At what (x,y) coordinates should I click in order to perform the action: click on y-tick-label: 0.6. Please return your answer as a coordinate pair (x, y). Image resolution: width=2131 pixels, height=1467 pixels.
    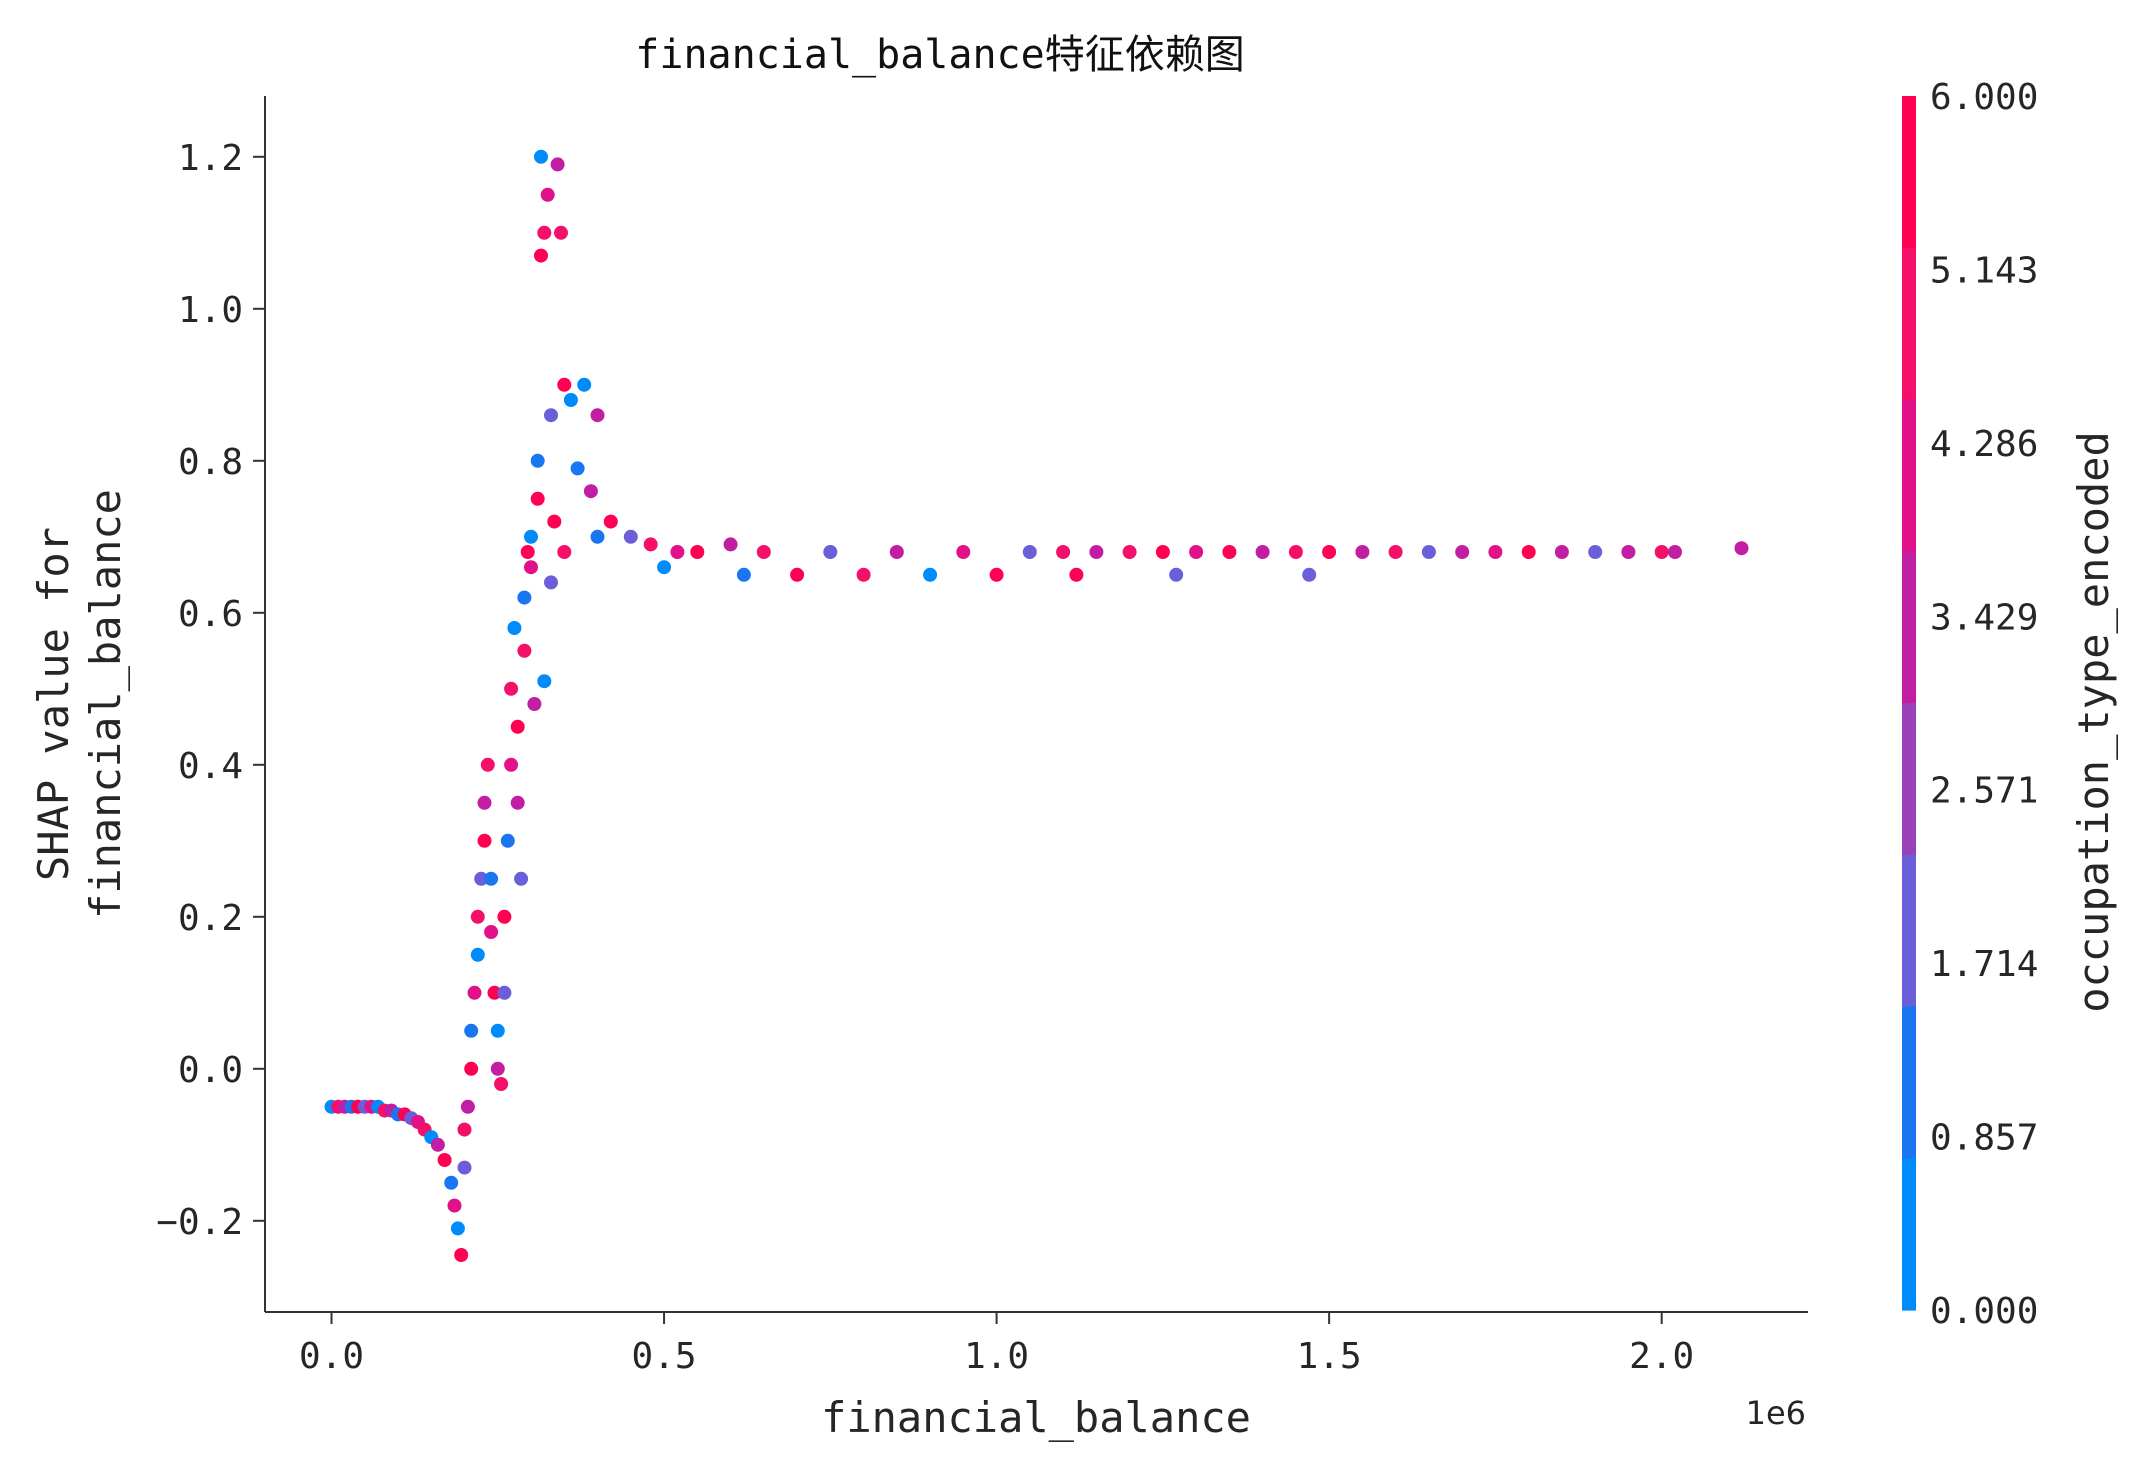
    Looking at the image, I should click on (210, 614).